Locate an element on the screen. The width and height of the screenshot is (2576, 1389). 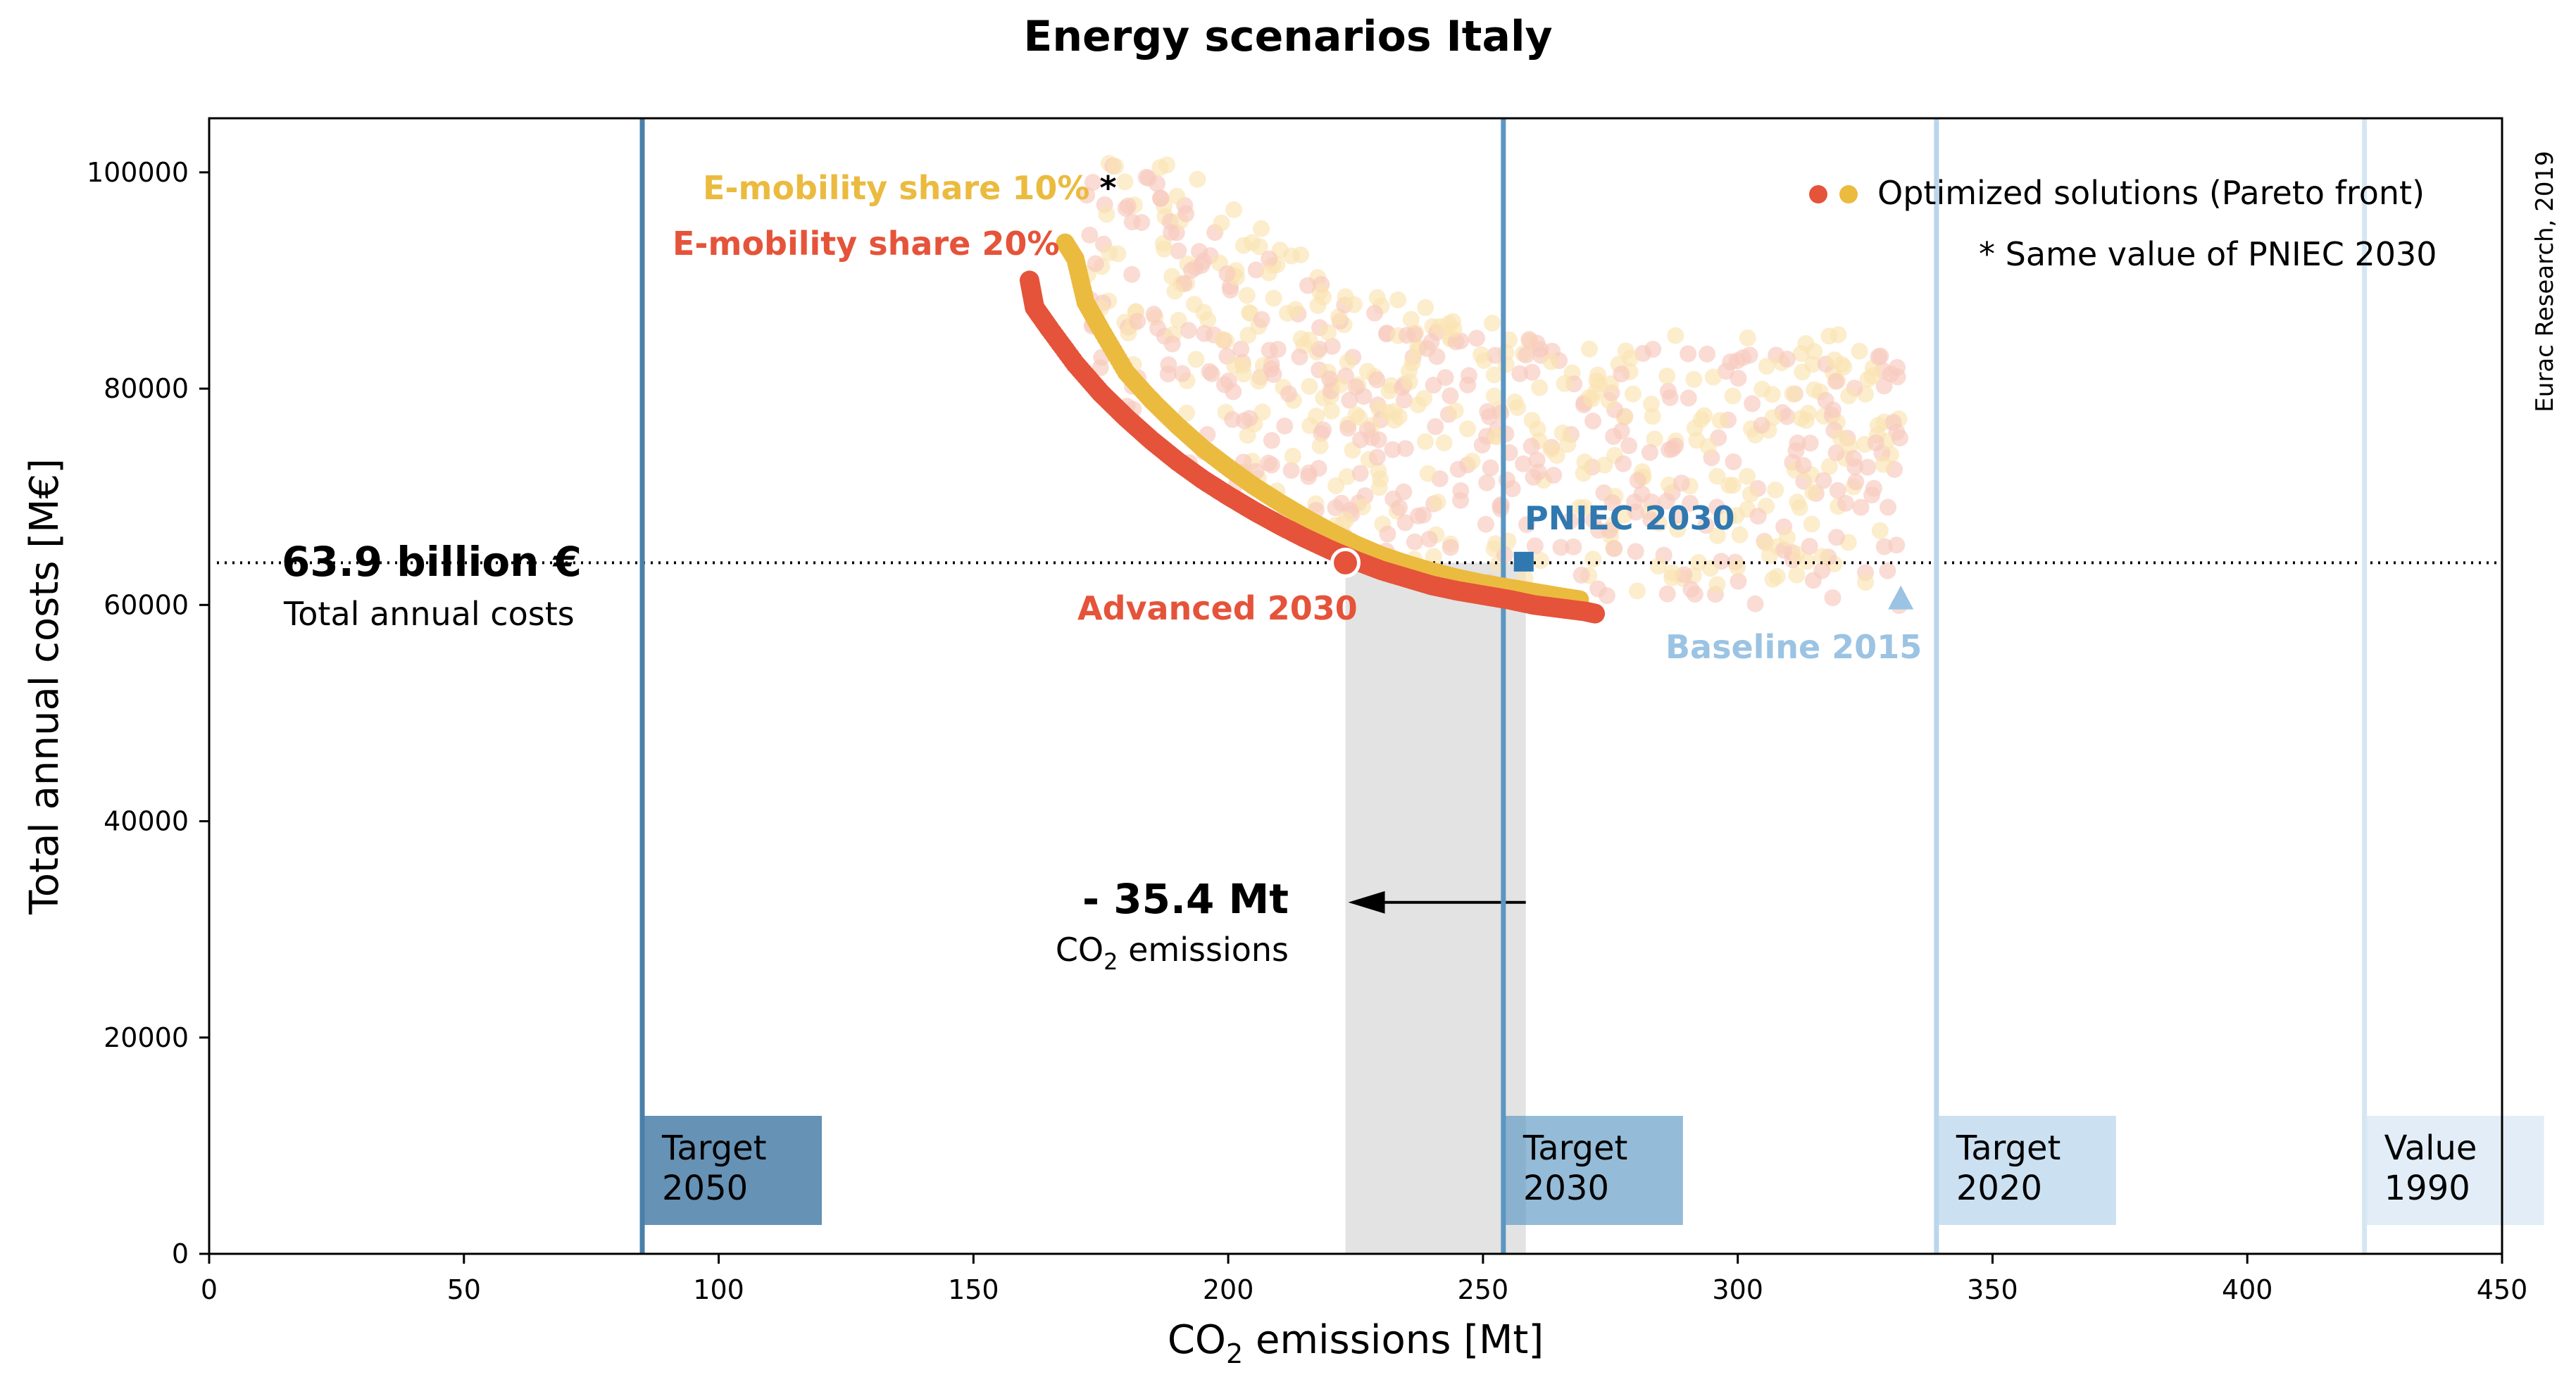
series-label-10: E-mobility share 10% * is located at coordinates (910, 188).